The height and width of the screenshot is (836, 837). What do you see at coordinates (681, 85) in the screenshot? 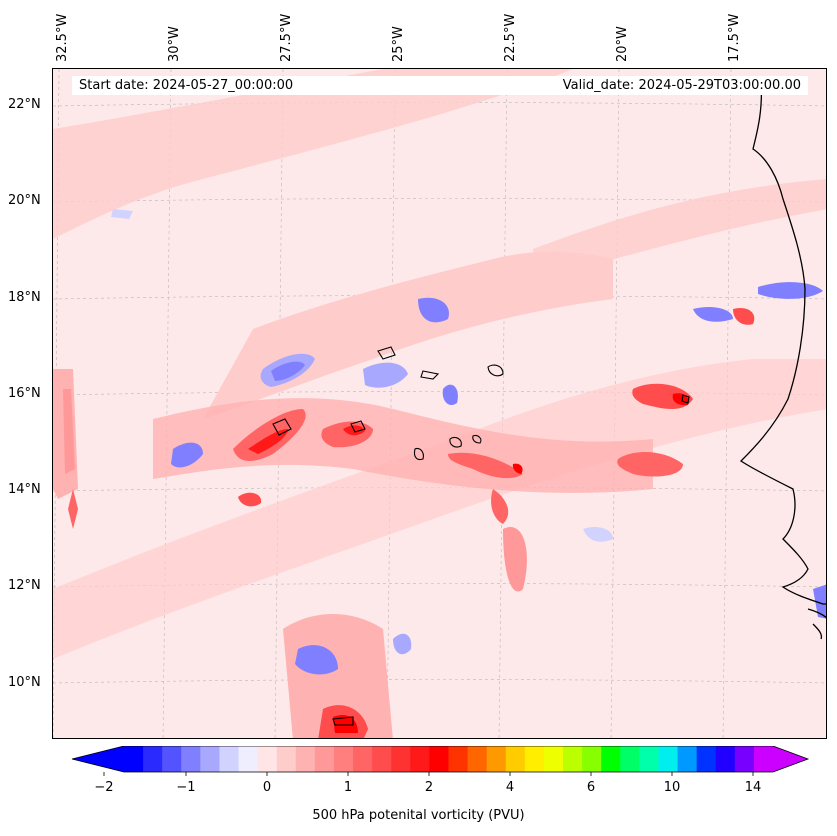
I see `valid-date-label: Valid_date: 2024-05-29T03:00:00.00` at bounding box center [681, 85].